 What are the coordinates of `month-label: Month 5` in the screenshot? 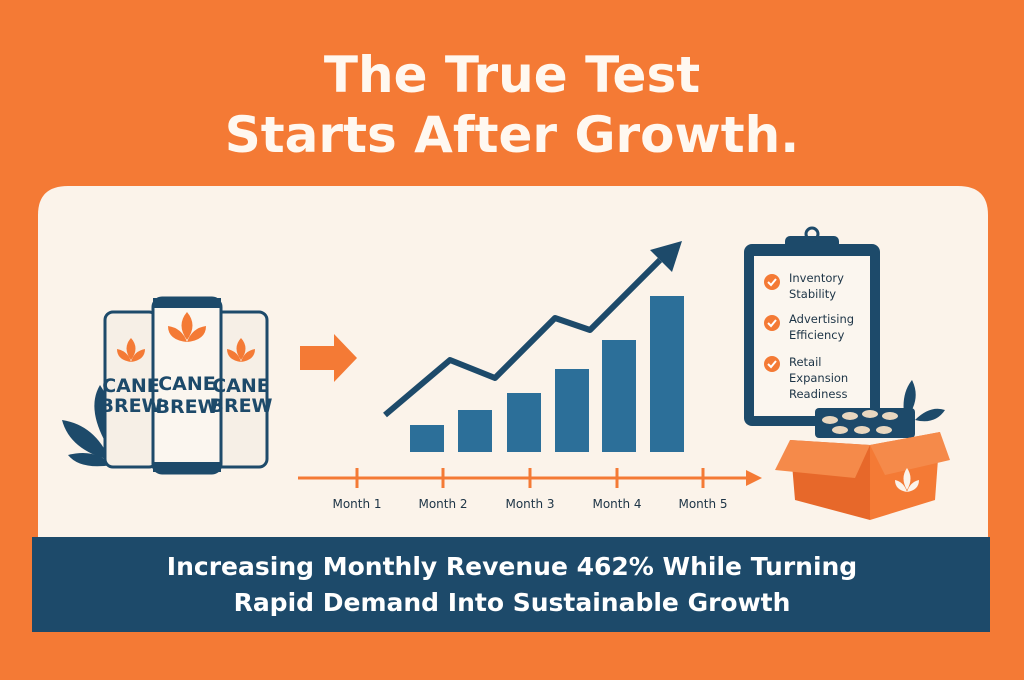 It's located at (702, 504).